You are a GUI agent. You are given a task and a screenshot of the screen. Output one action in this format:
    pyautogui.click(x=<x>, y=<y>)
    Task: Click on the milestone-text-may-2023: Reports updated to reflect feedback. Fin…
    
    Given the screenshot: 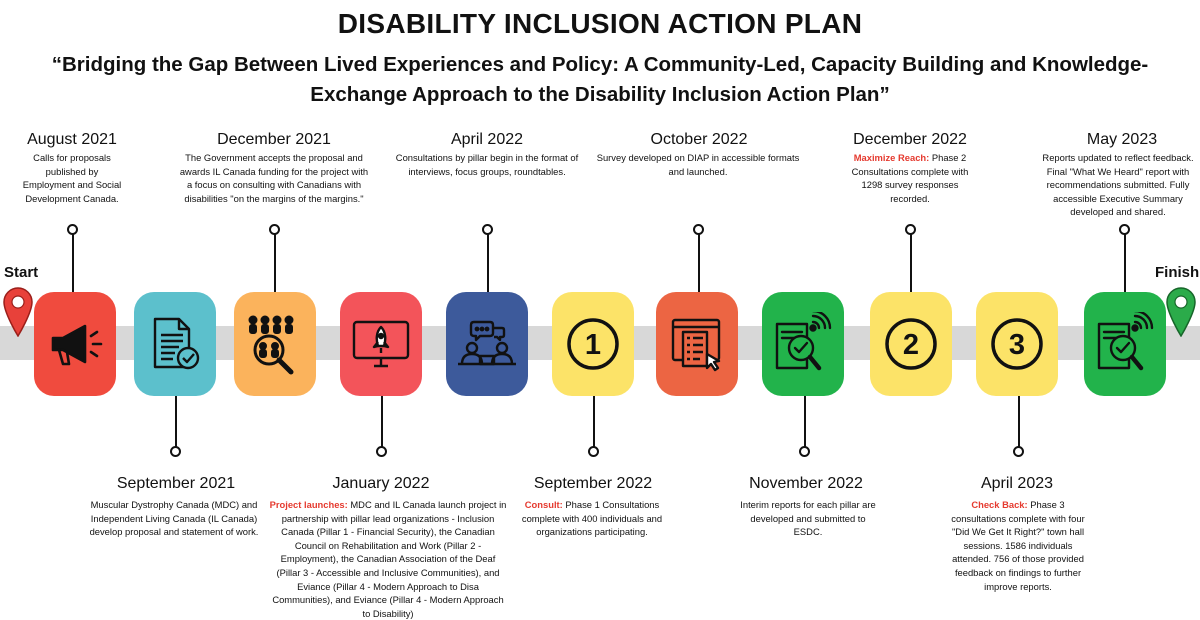 What is the action you would take?
    pyautogui.click(x=1118, y=185)
    